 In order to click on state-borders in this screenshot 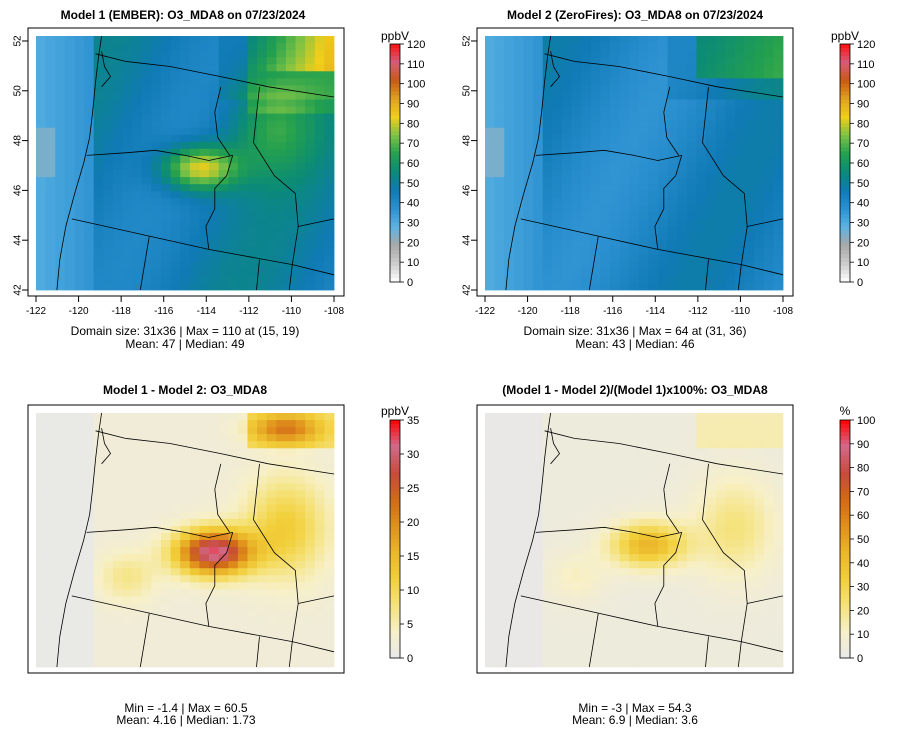, I will do `click(195, 163)`.